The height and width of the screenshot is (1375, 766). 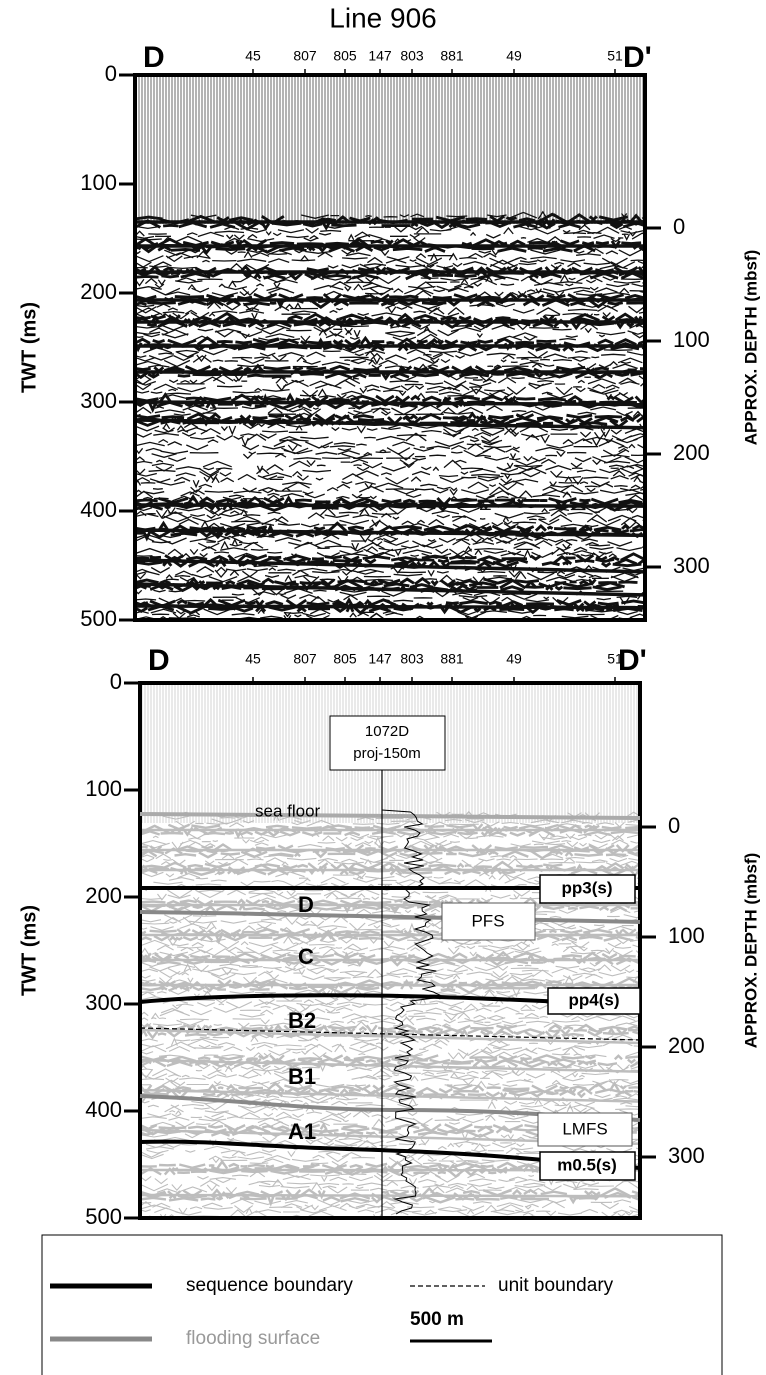 I want to click on legend-label: flooding surface, so click(x=253, y=1338).